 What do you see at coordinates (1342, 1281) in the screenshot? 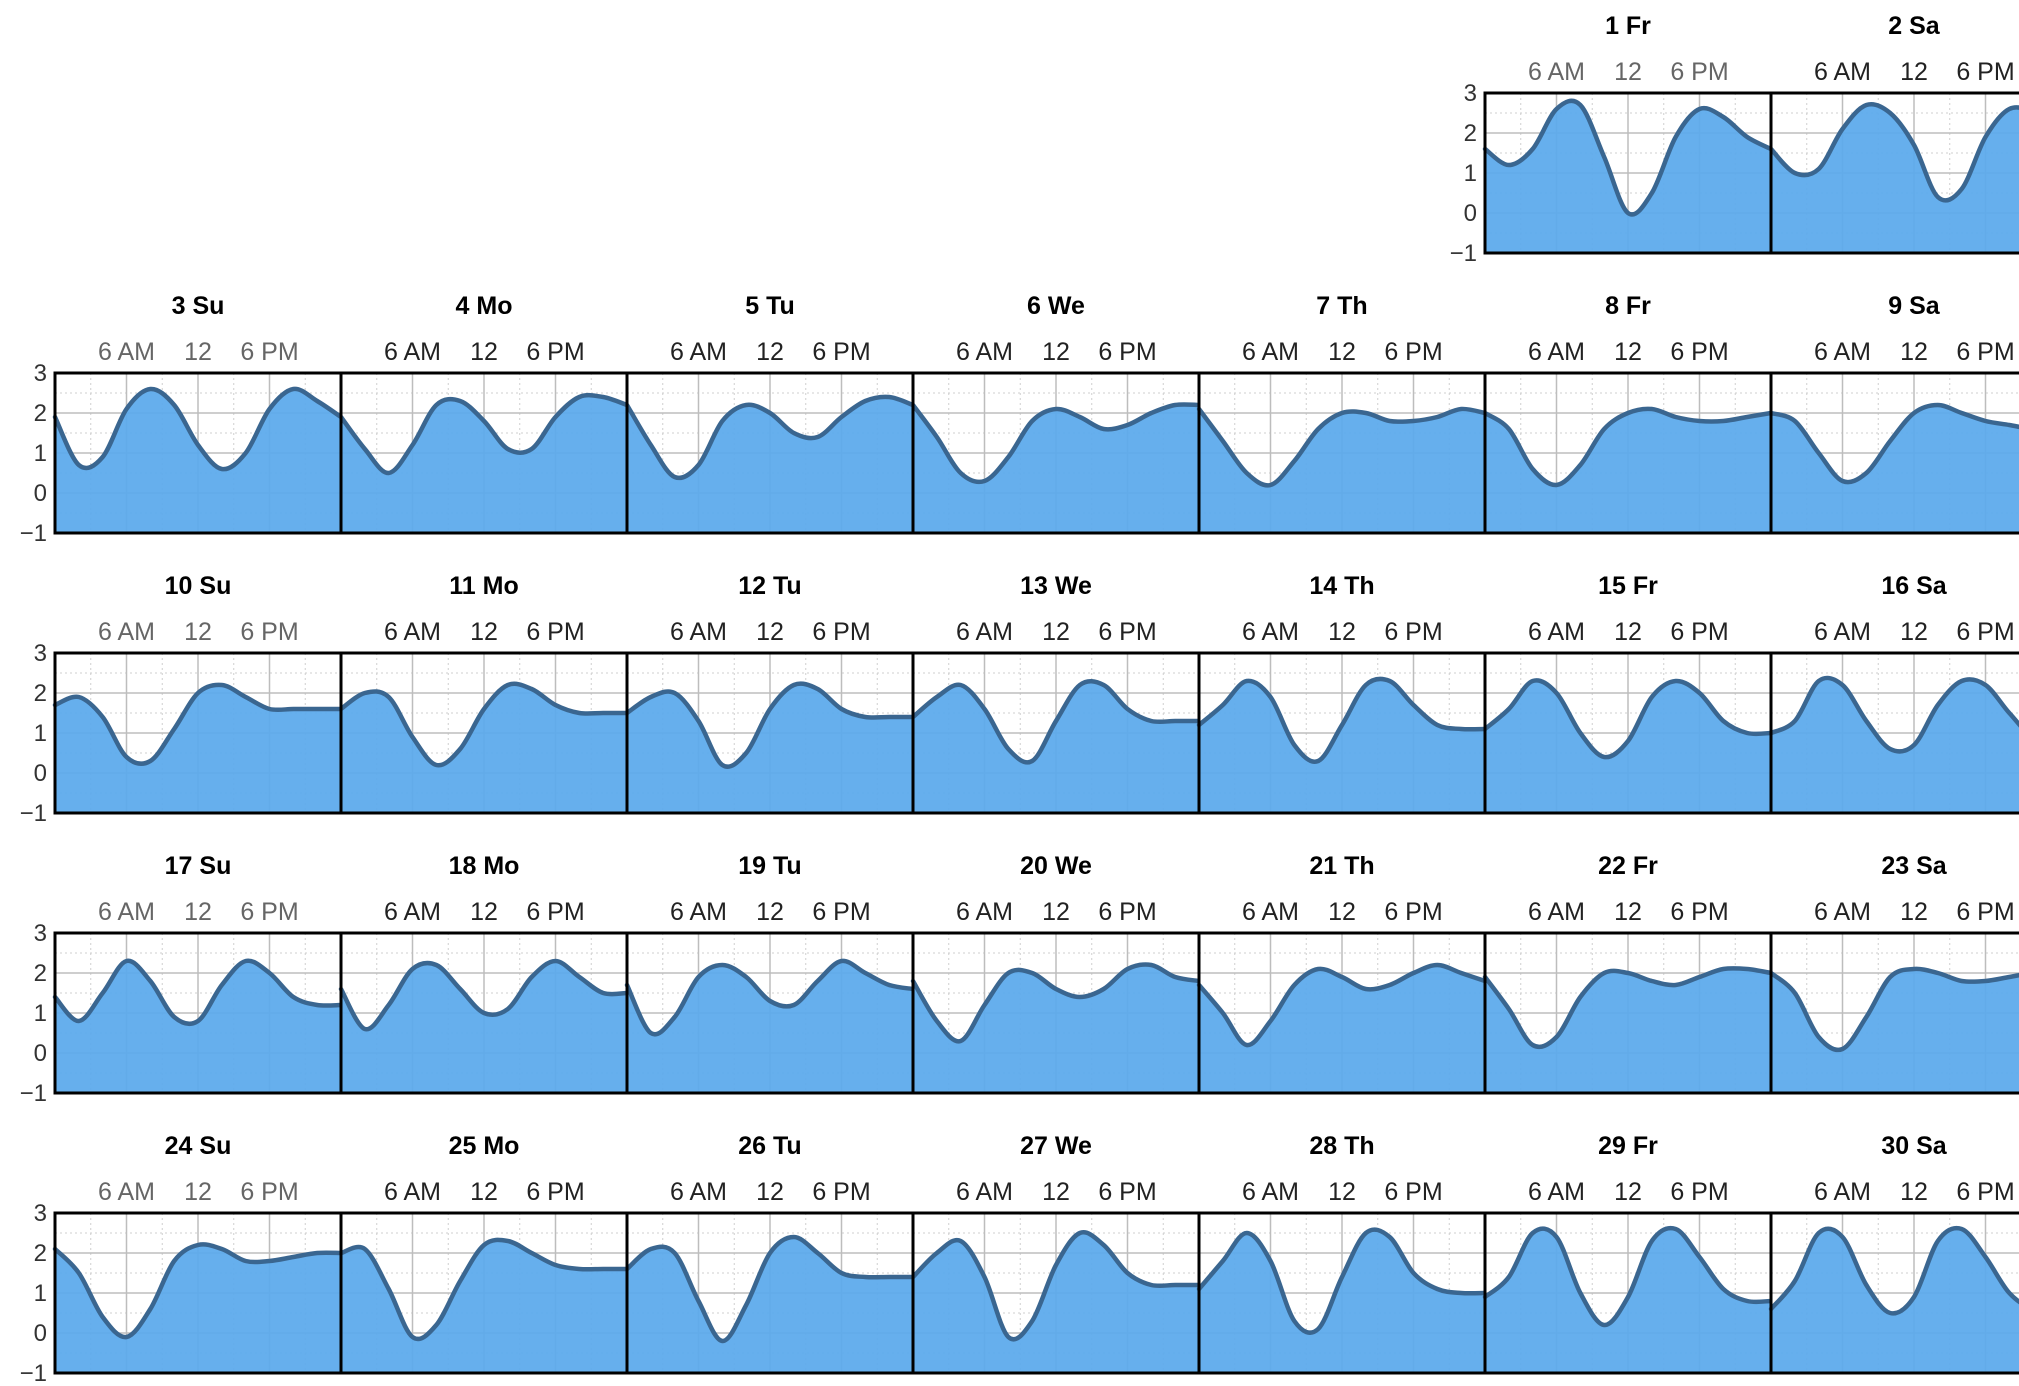
I see `tide-line-28-th` at bounding box center [1342, 1281].